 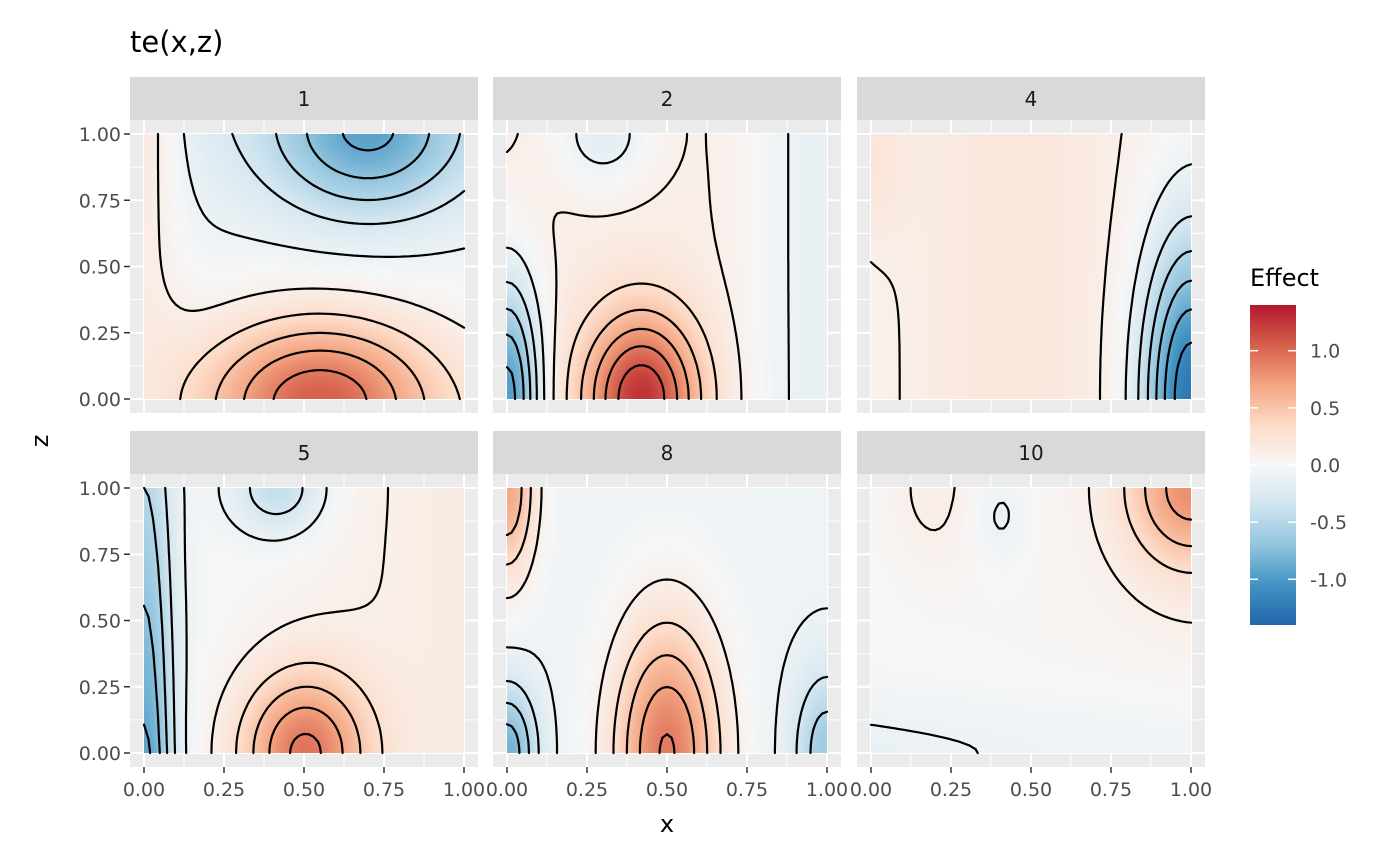 I want to click on facet-strip-label: 10, so click(x=1030, y=453).